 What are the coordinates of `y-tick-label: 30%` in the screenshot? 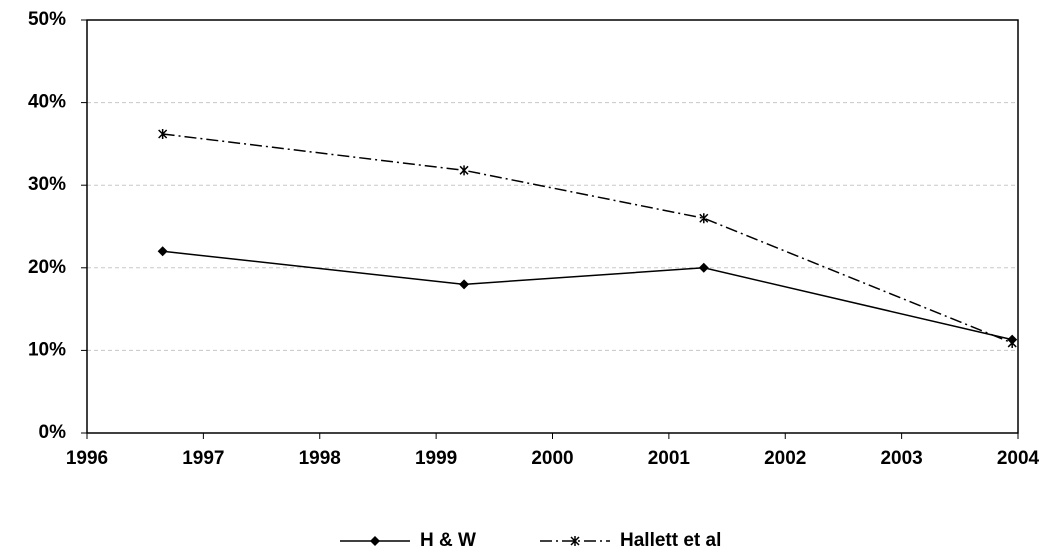 It's located at (47, 184).